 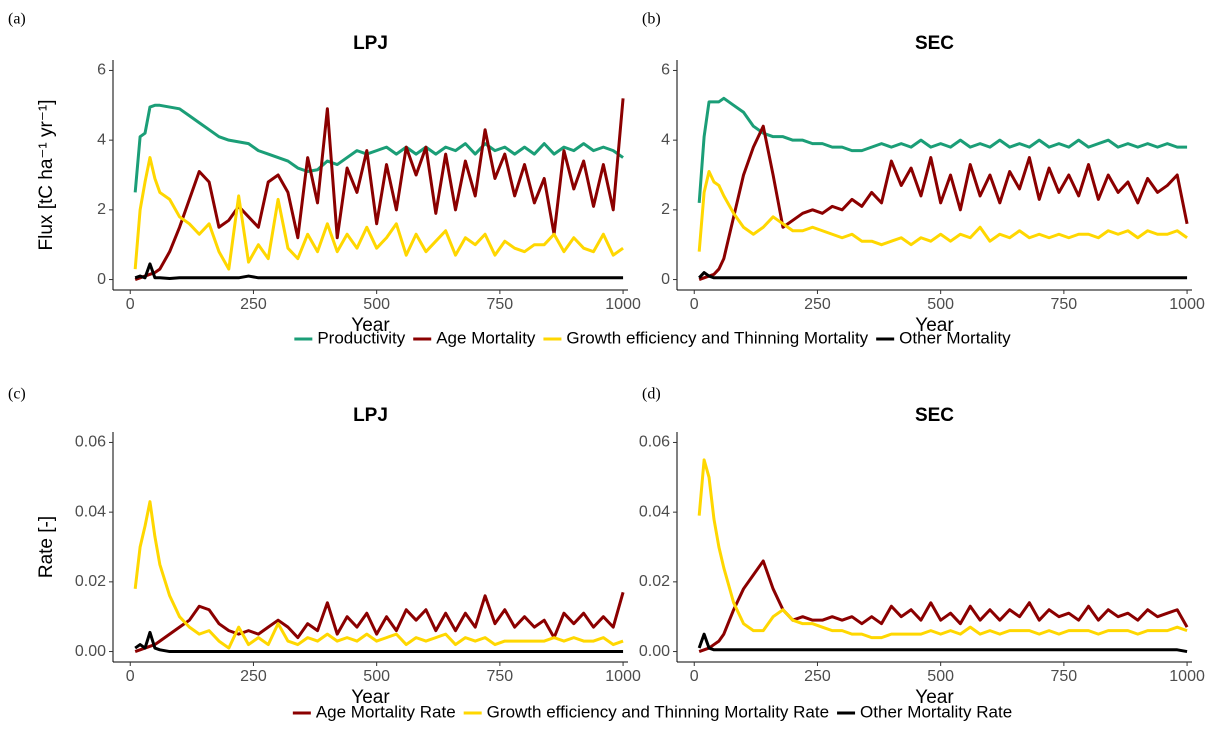 I want to click on legend-label: Growth efficiency and Thinning Mortality, so click(x=717, y=337).